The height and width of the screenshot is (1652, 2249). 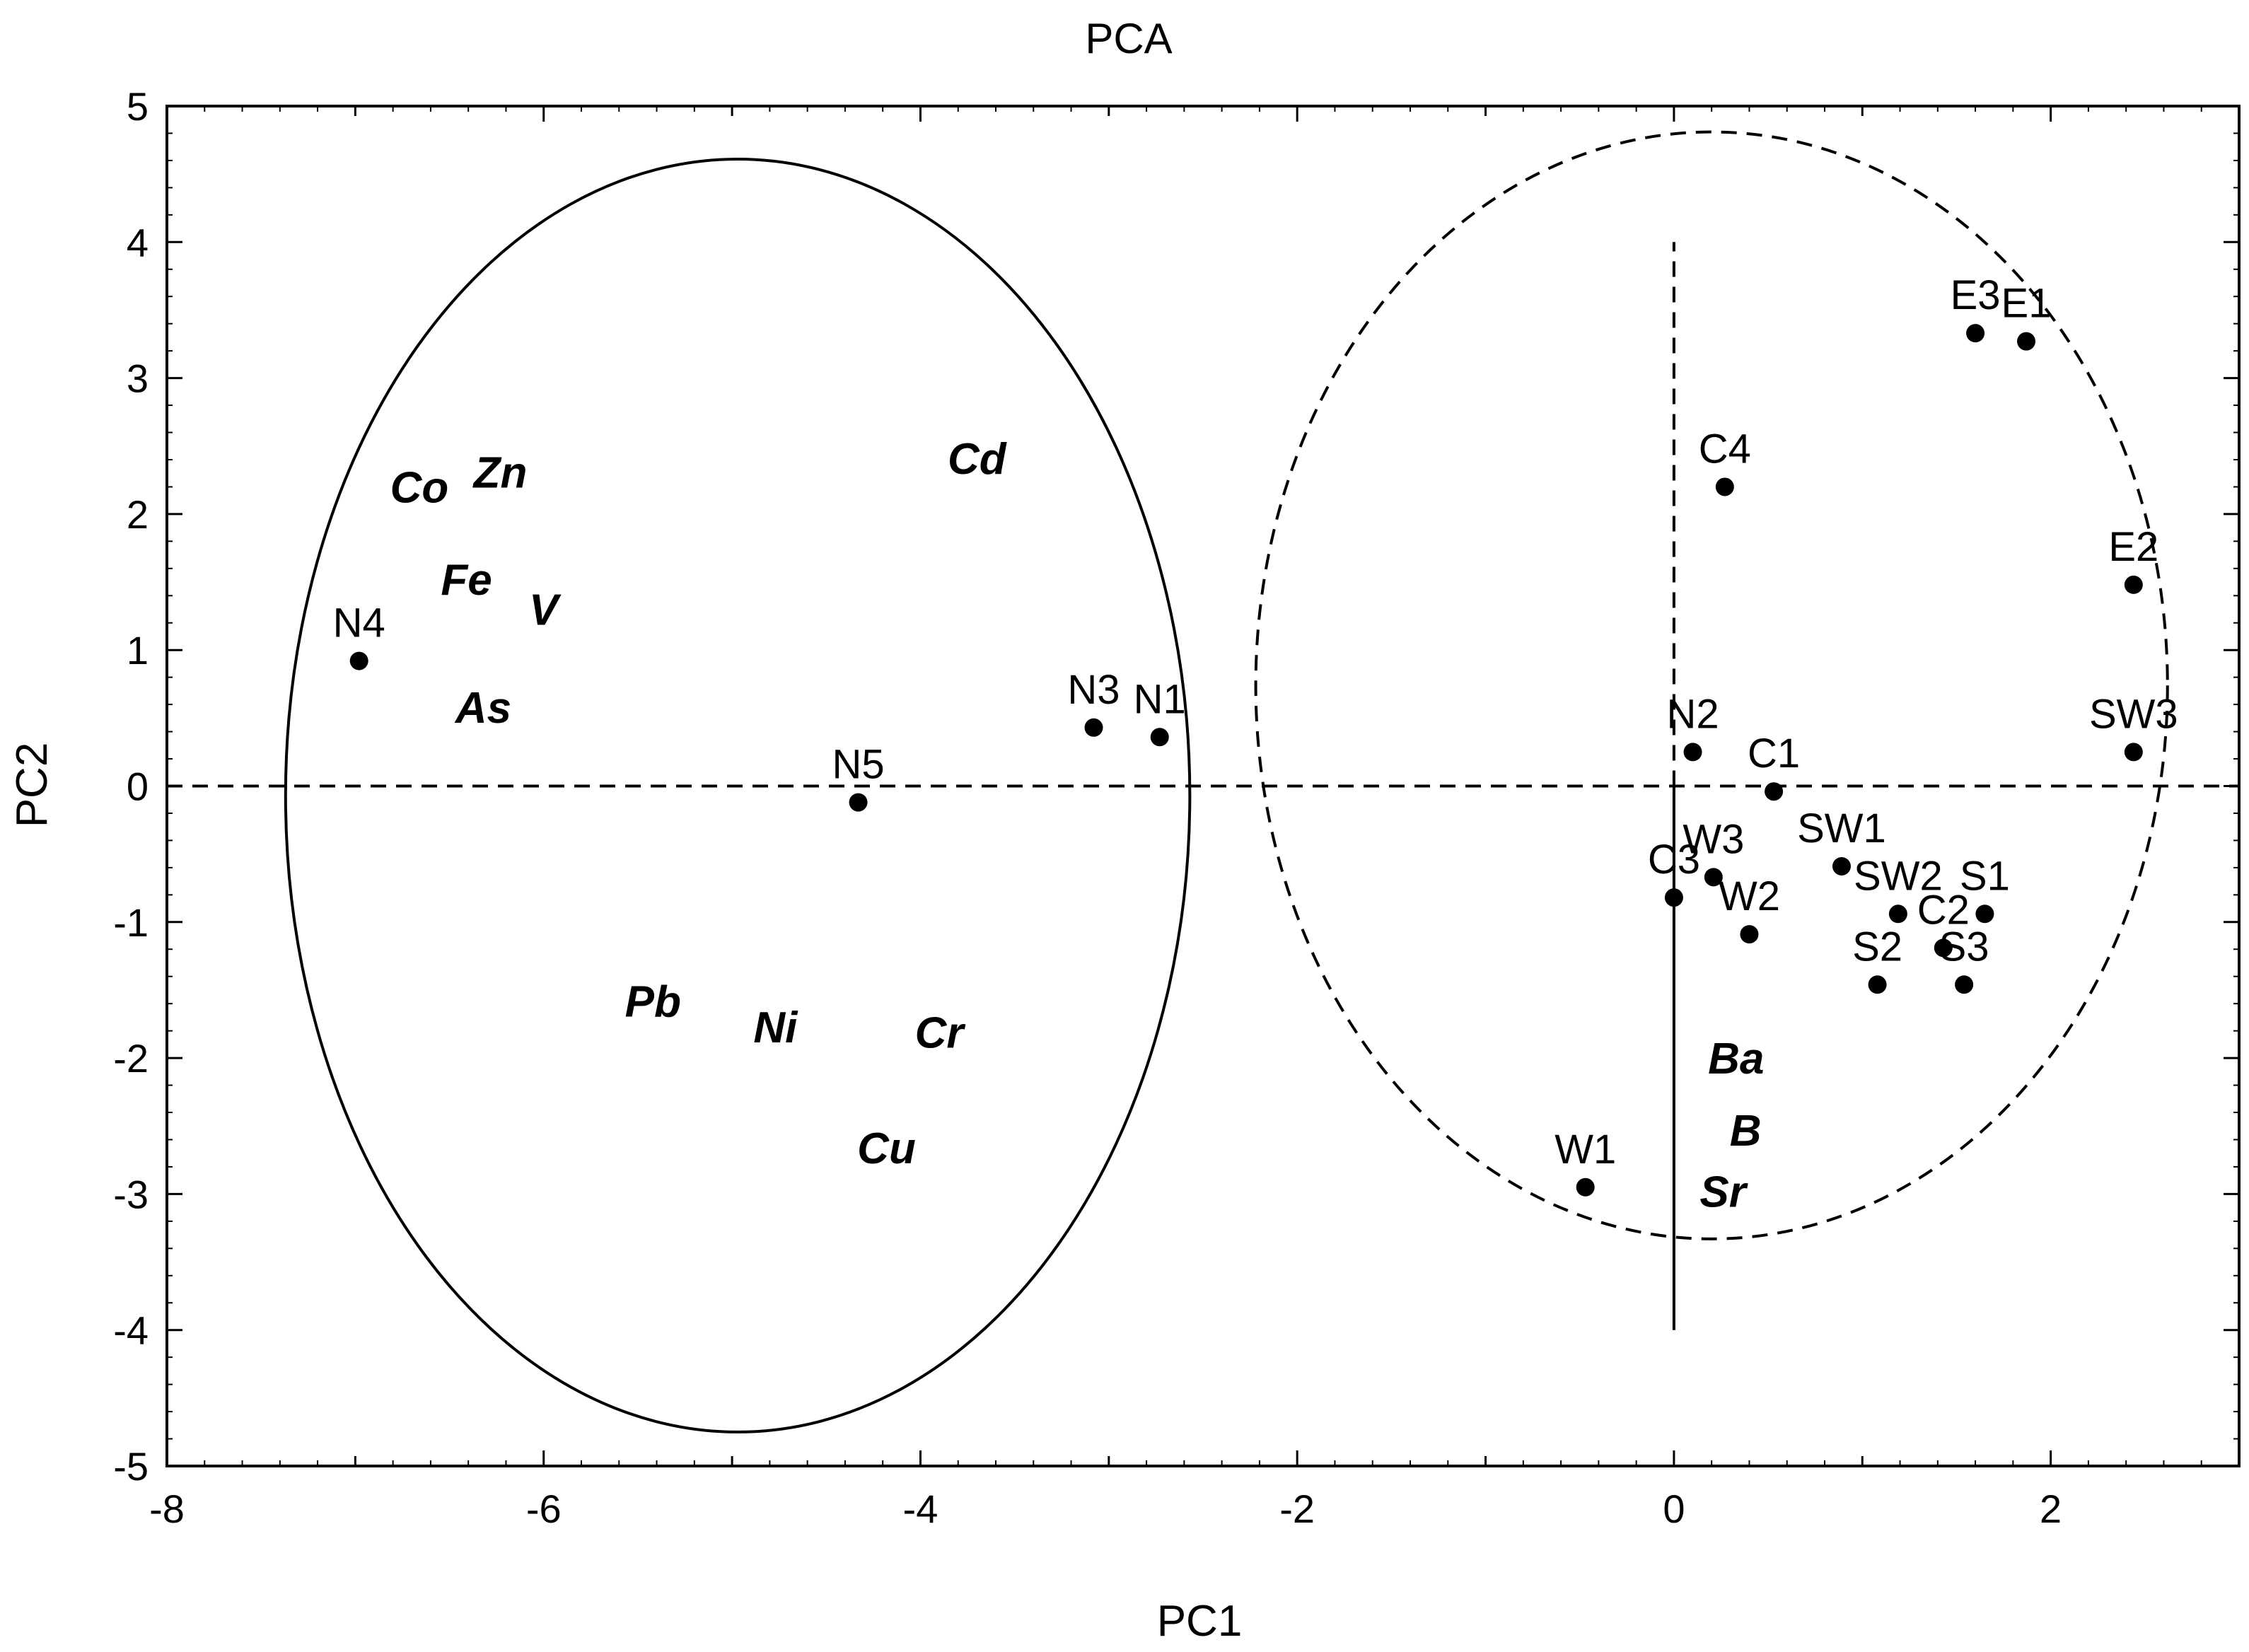 What do you see at coordinates (466, 580) in the screenshot?
I see `variable-label: Fe` at bounding box center [466, 580].